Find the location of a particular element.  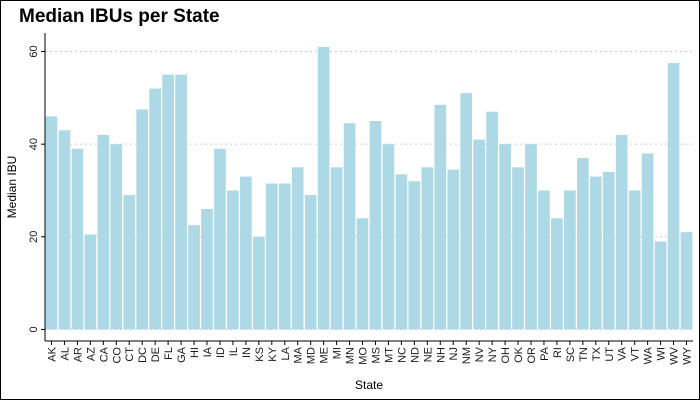

bar-hi is located at coordinates (194, 277).